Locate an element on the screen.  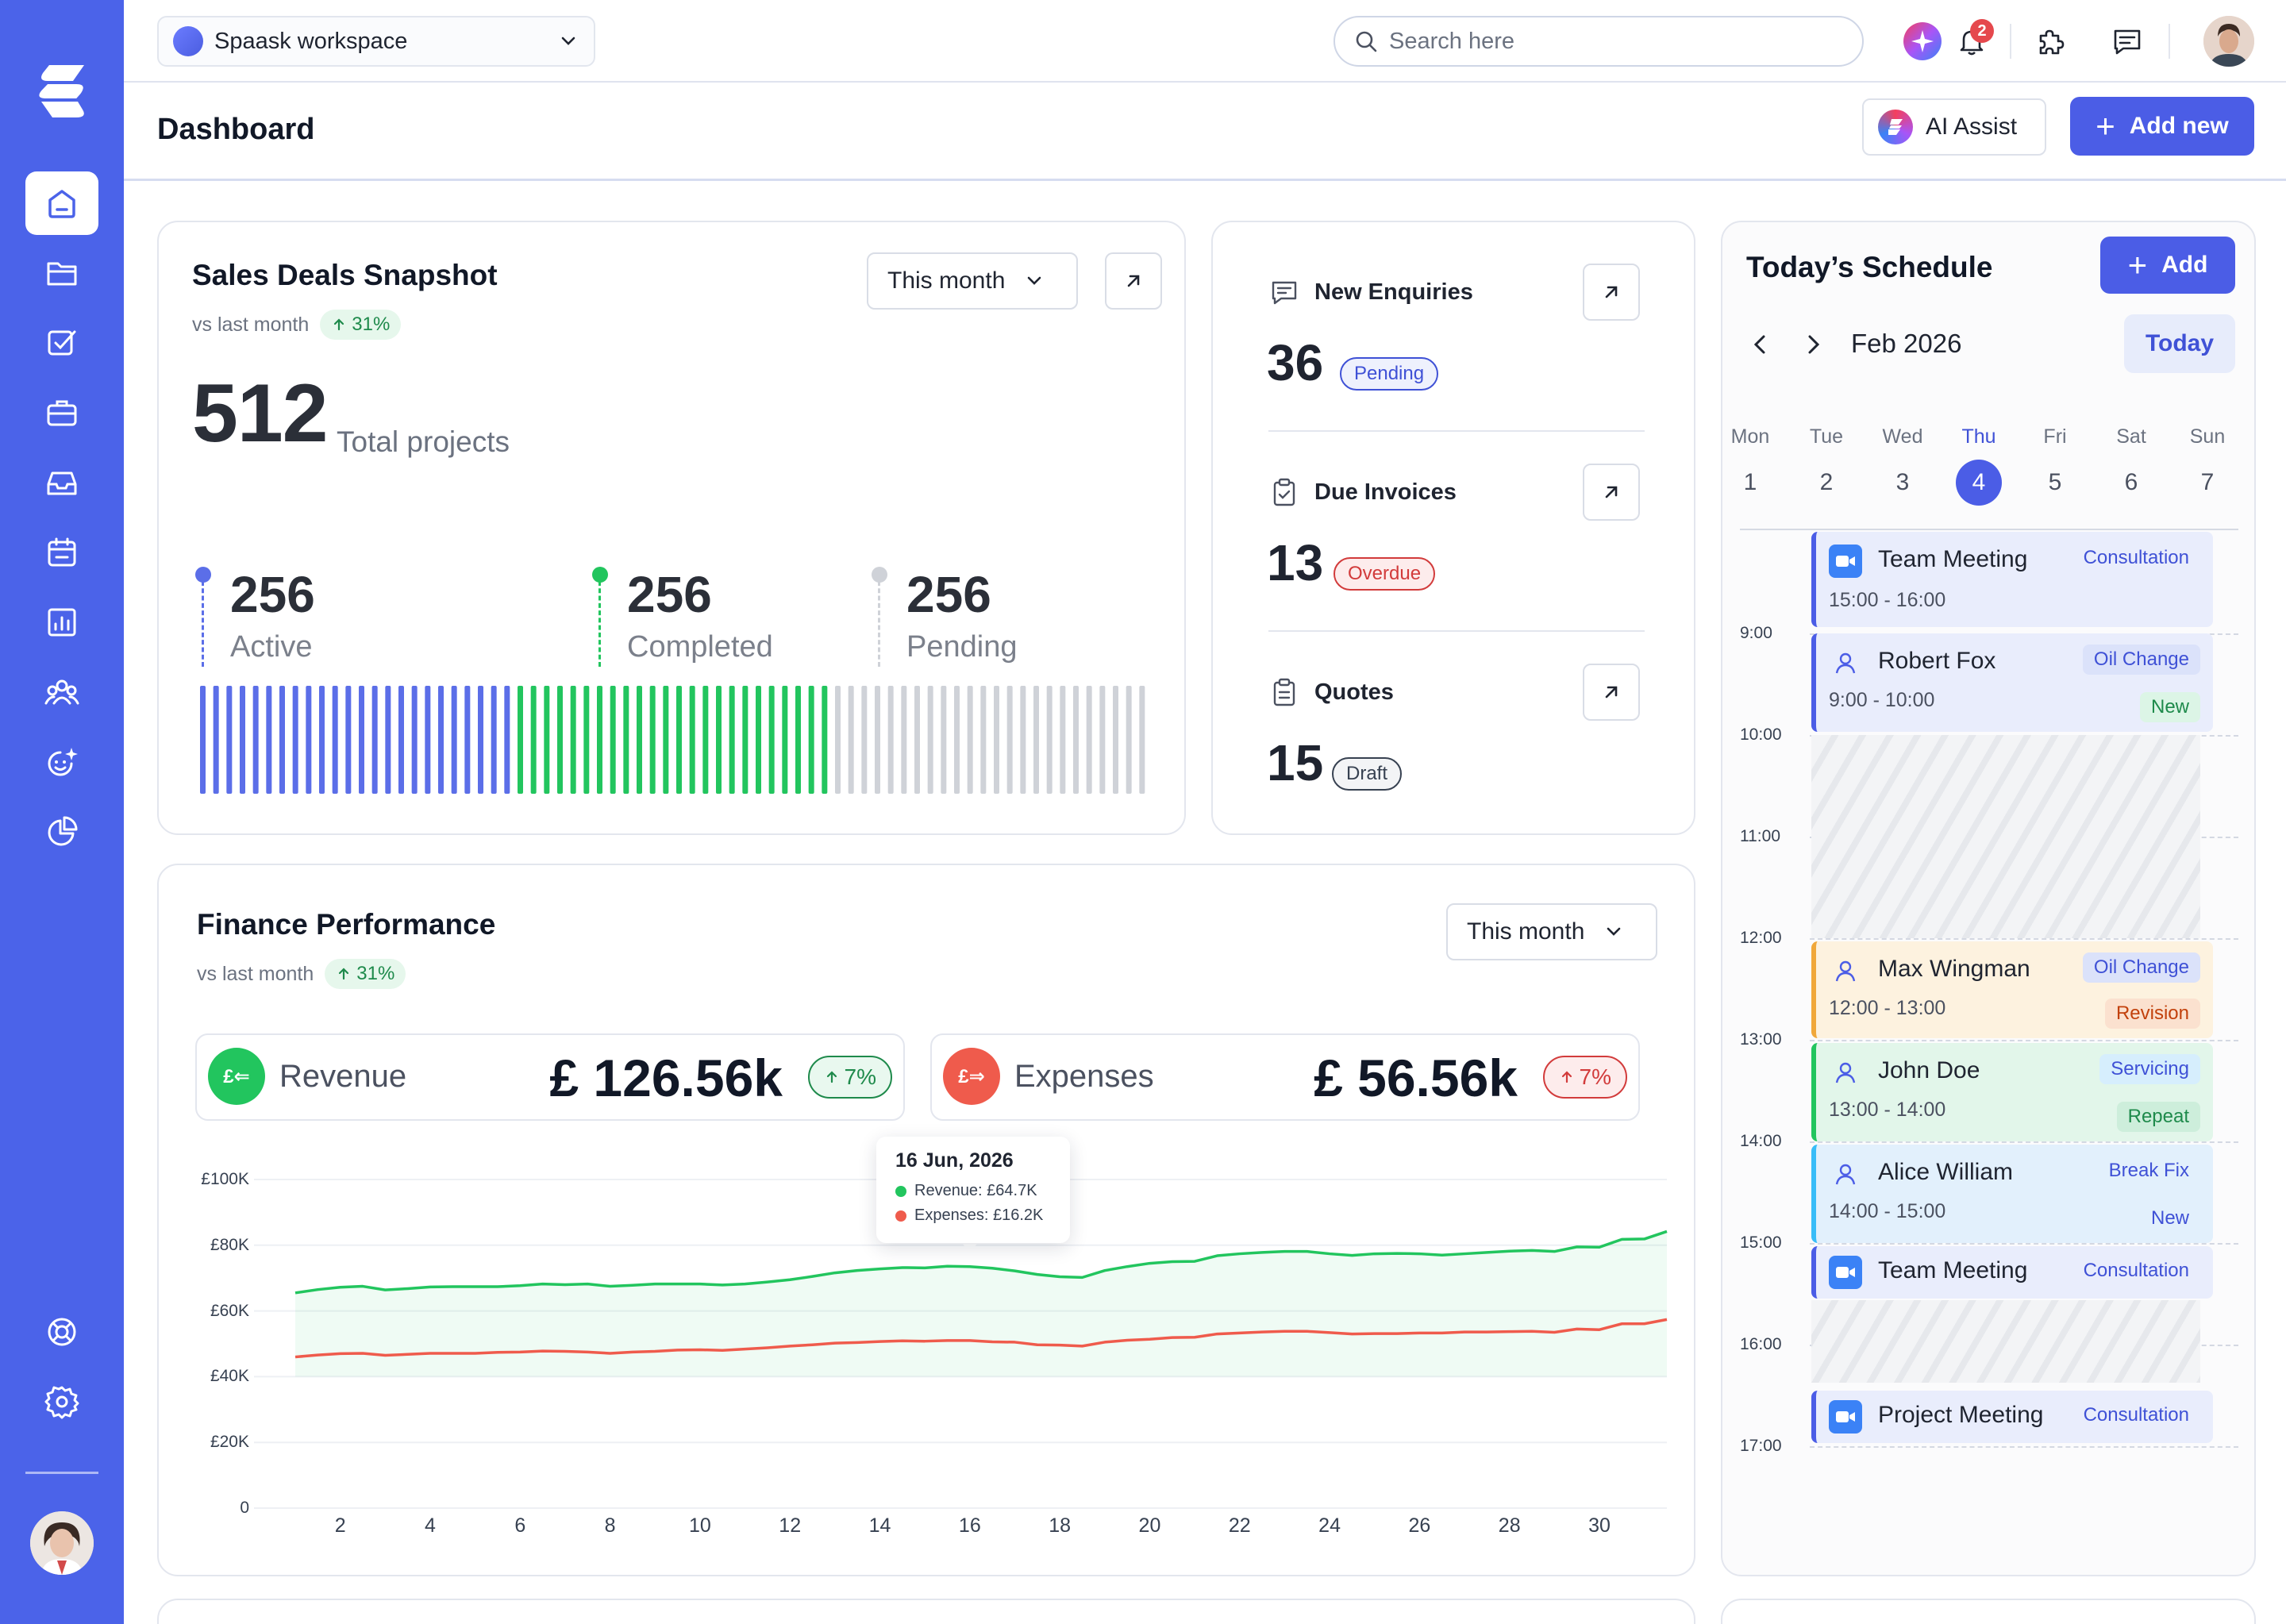
app-logo is located at coordinates (63, 91).